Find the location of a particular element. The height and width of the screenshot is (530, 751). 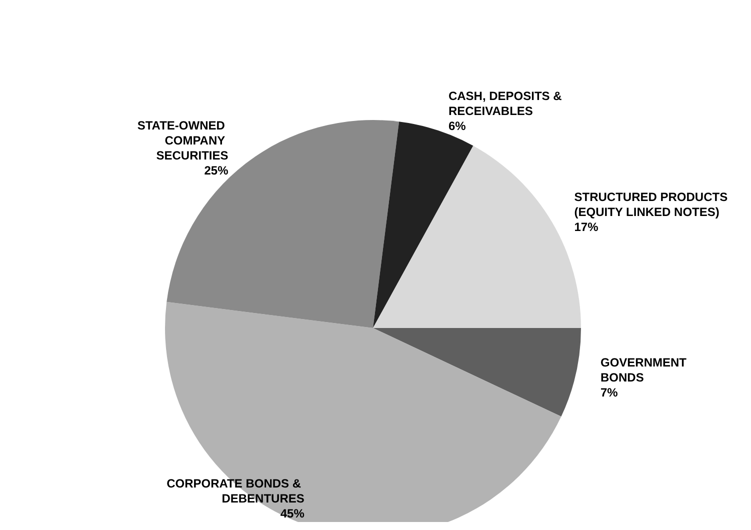

data-label: 17% is located at coordinates (586, 227).